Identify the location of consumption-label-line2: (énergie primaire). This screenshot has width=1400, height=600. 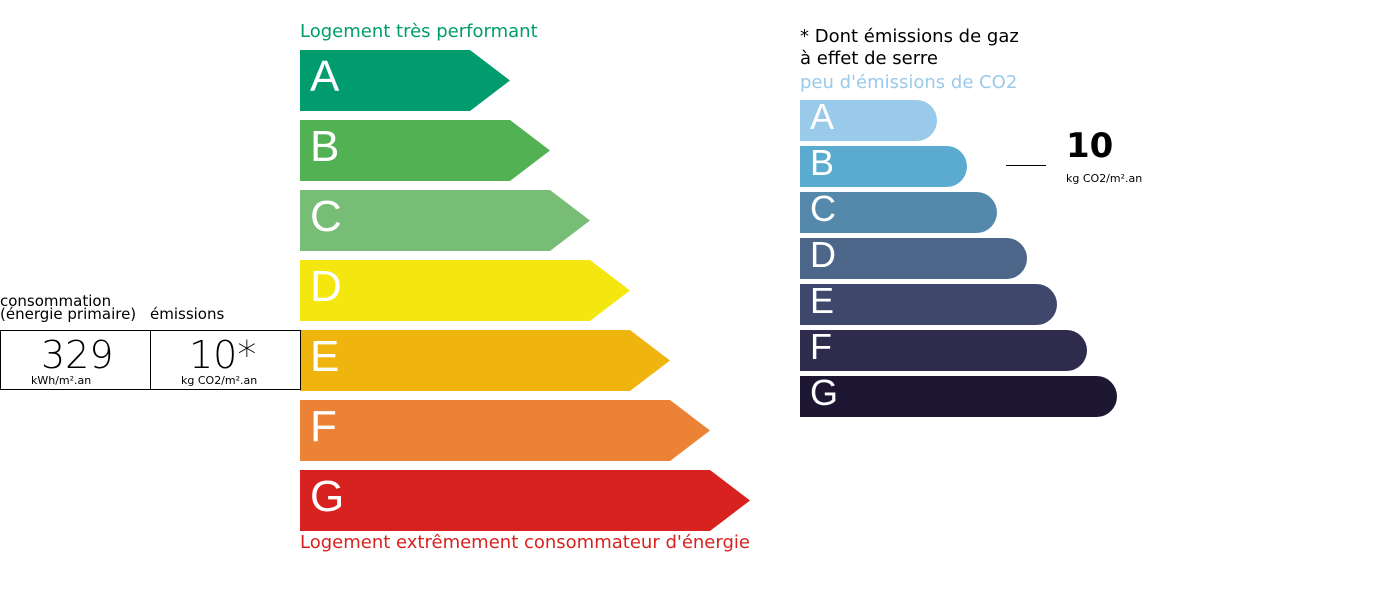
(68, 314).